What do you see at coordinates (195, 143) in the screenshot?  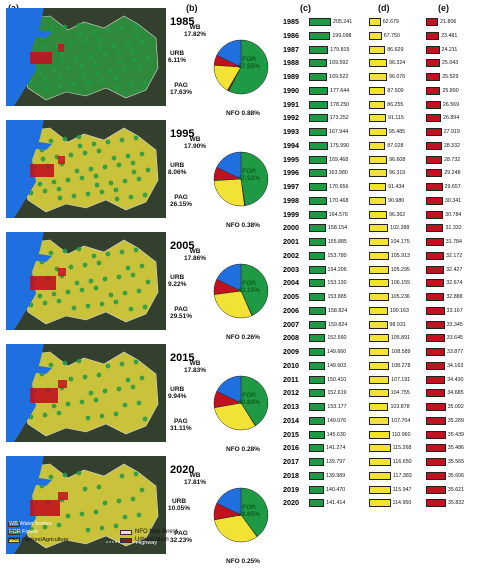 I see `pie-label-wb: WB 17.90%` at bounding box center [195, 143].